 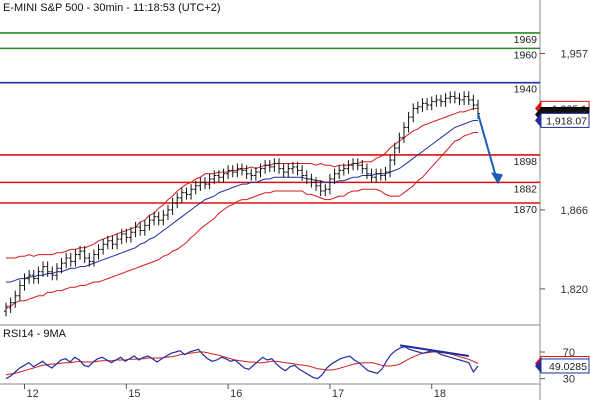 I want to click on time-tick-label: 16, so click(x=236, y=394).